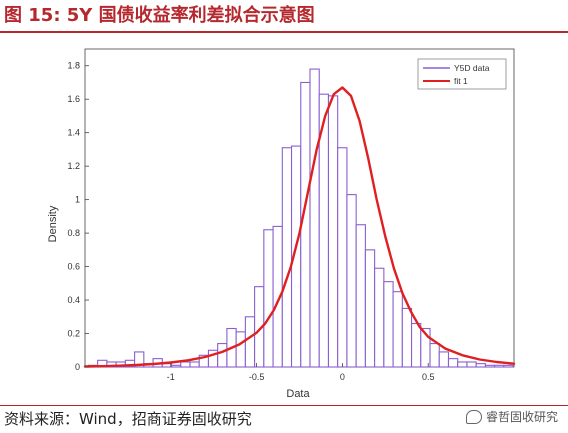 Image resolution: width=568 pixels, height=433 pixels. Describe the element at coordinates (521, 417) in the screenshot. I see `watermark-text: 睿哲固收研究` at that location.